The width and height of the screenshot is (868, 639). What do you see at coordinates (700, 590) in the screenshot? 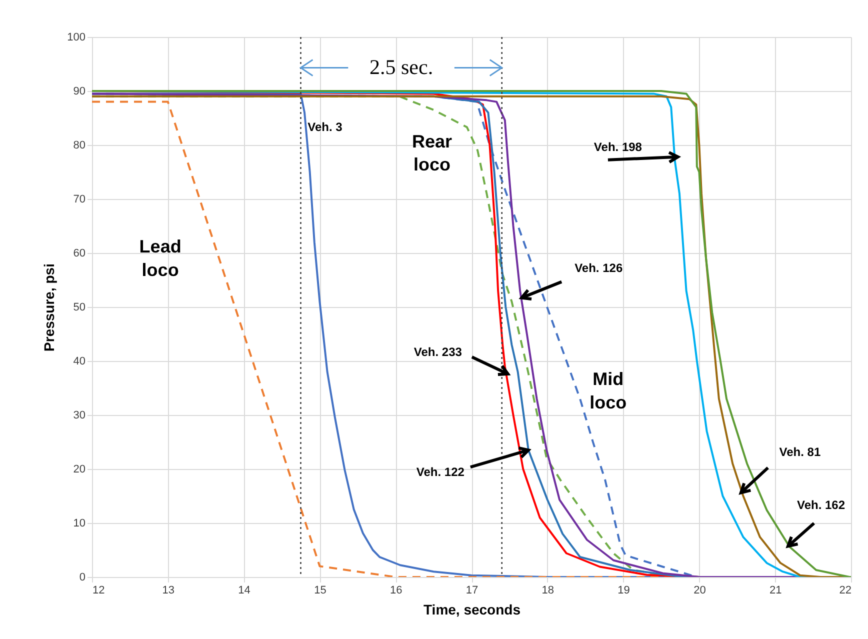
I see `x-tick-label: 20` at bounding box center [700, 590].